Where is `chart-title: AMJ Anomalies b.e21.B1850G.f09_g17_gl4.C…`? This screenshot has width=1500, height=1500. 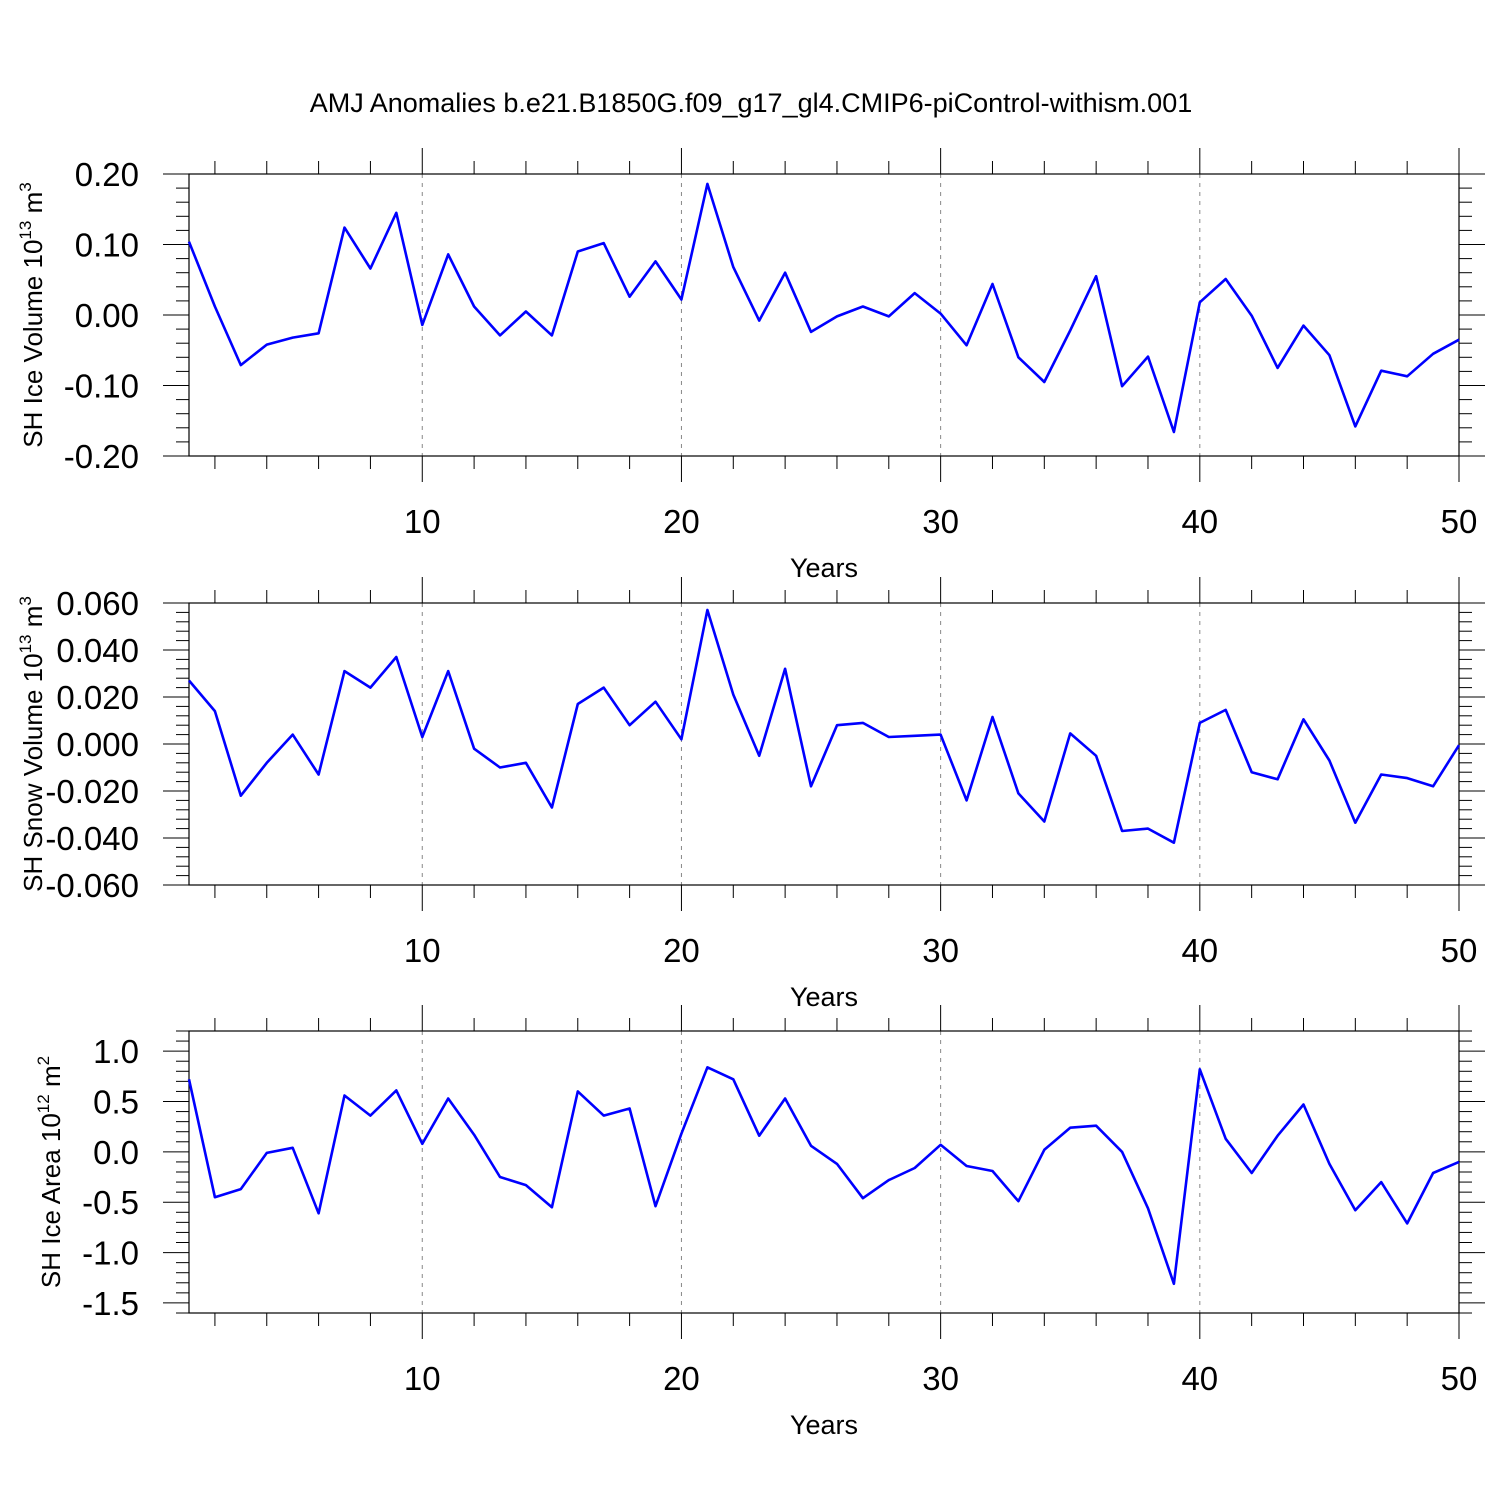 chart-title: AMJ Anomalies b.e21.B1850G.f09_g17_gl4.C… is located at coordinates (751, 103).